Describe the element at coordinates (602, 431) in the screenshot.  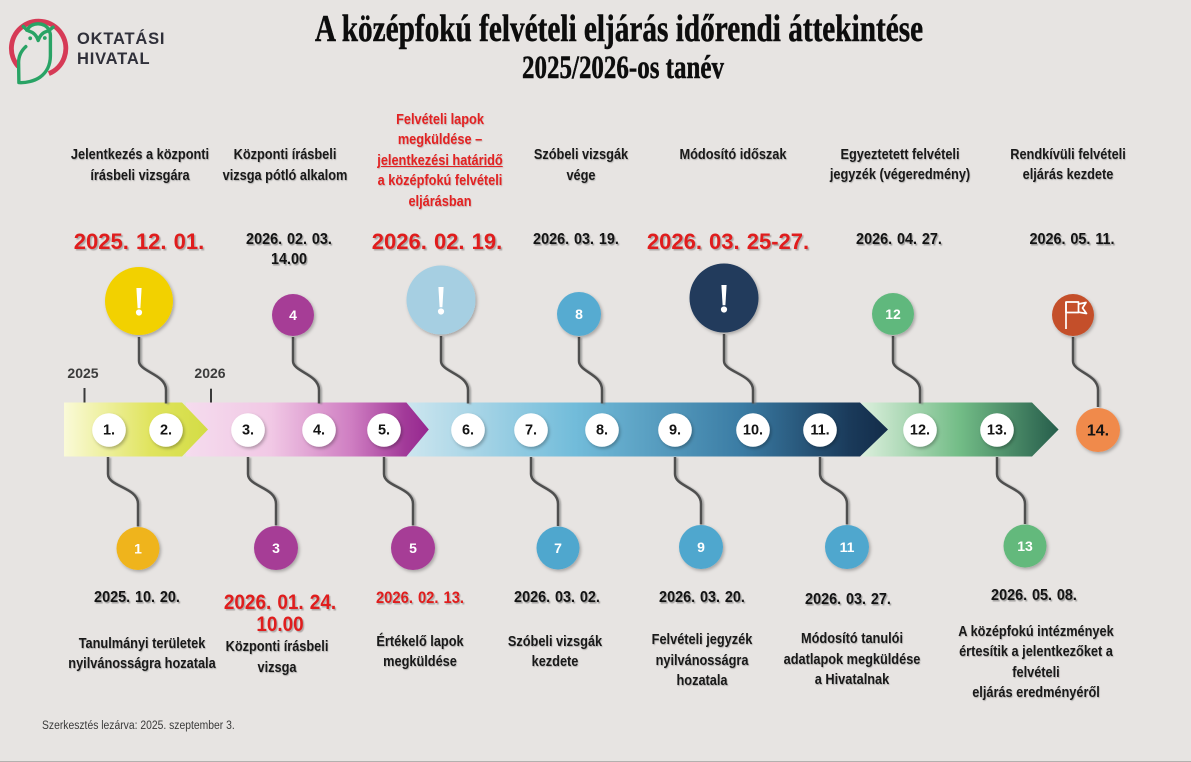
I see `svg-text: 8.` at that location.